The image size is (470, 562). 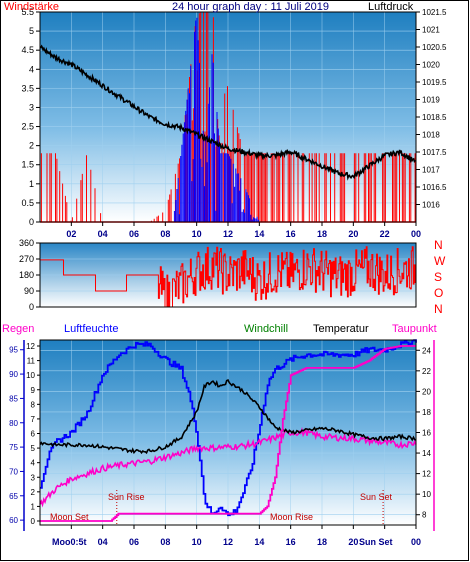 I want to click on rain-tick-label: 8, so click(x=33, y=404).